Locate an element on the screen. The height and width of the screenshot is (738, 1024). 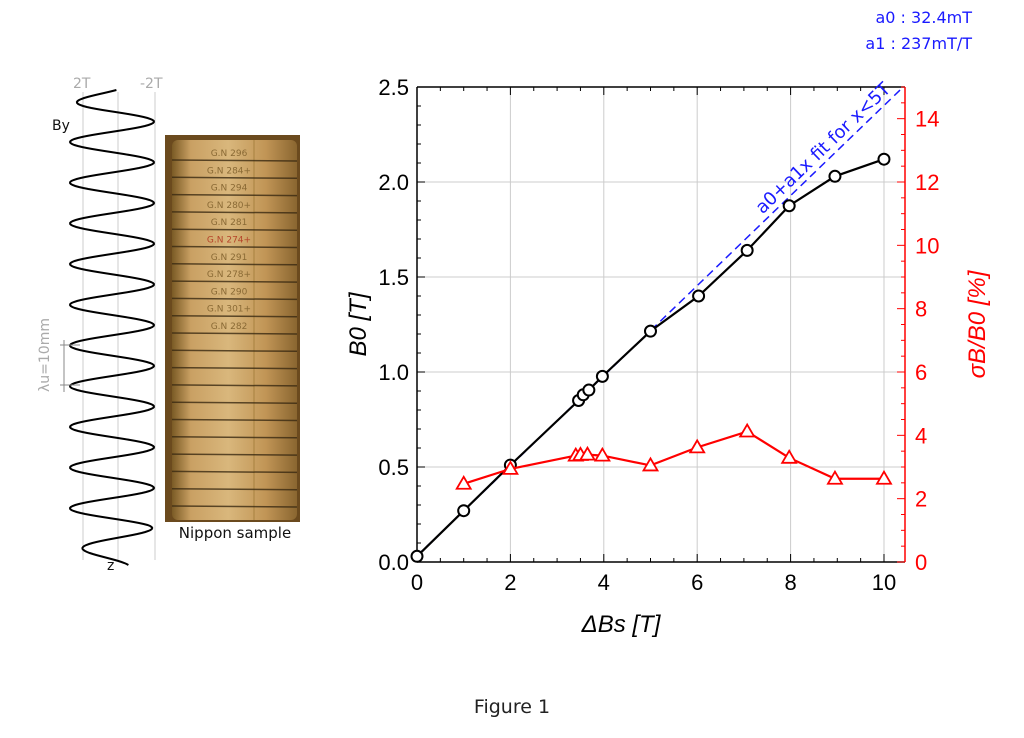
y2-tick-label: 10 is located at coordinates (927, 245).